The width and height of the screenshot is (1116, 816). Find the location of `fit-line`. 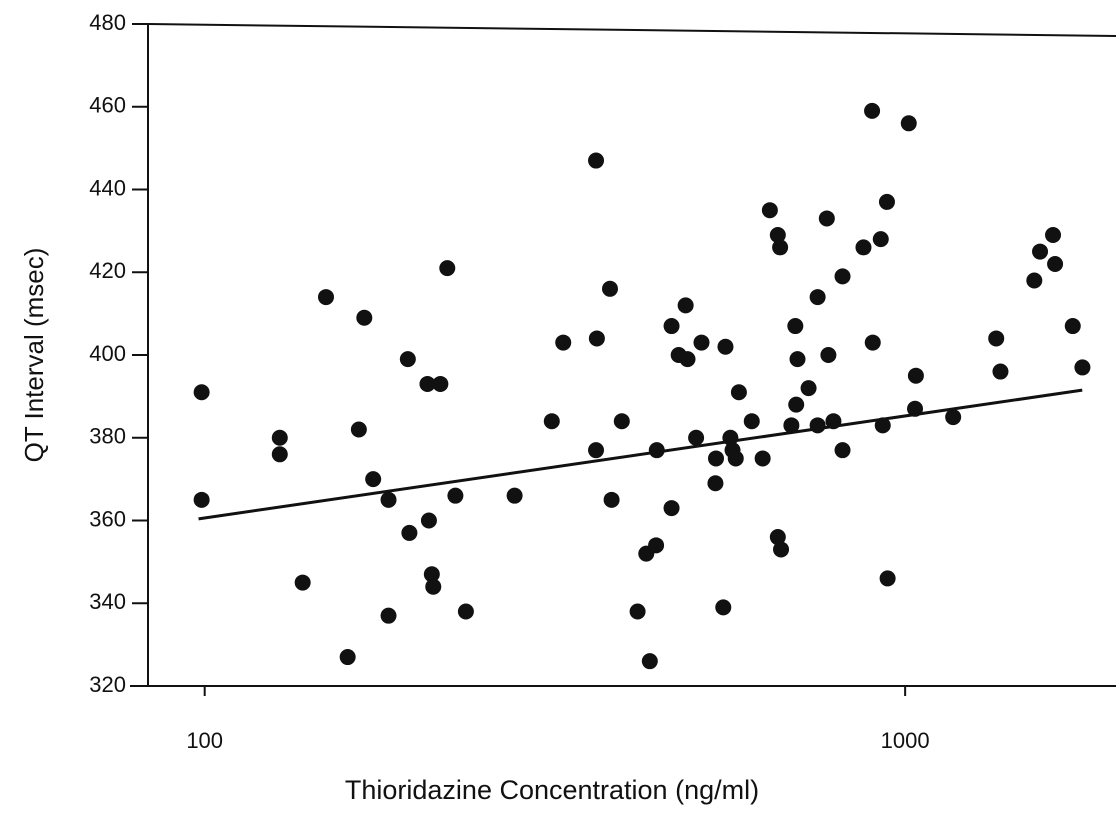

fit-line is located at coordinates (640, 454).